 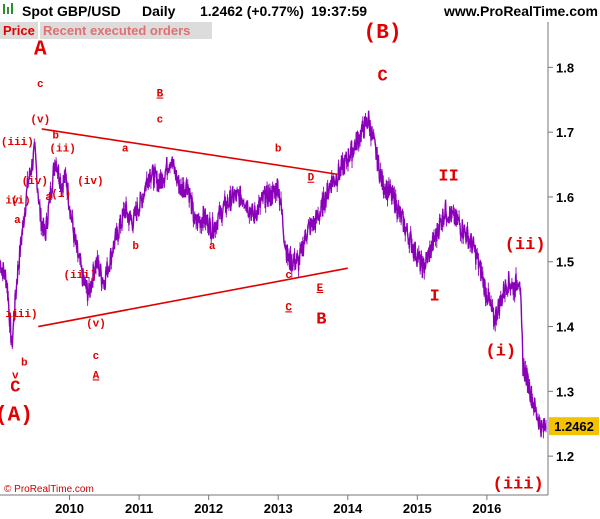 What do you see at coordinates (311, 179) in the screenshot?
I see `wave-label: D` at bounding box center [311, 179].